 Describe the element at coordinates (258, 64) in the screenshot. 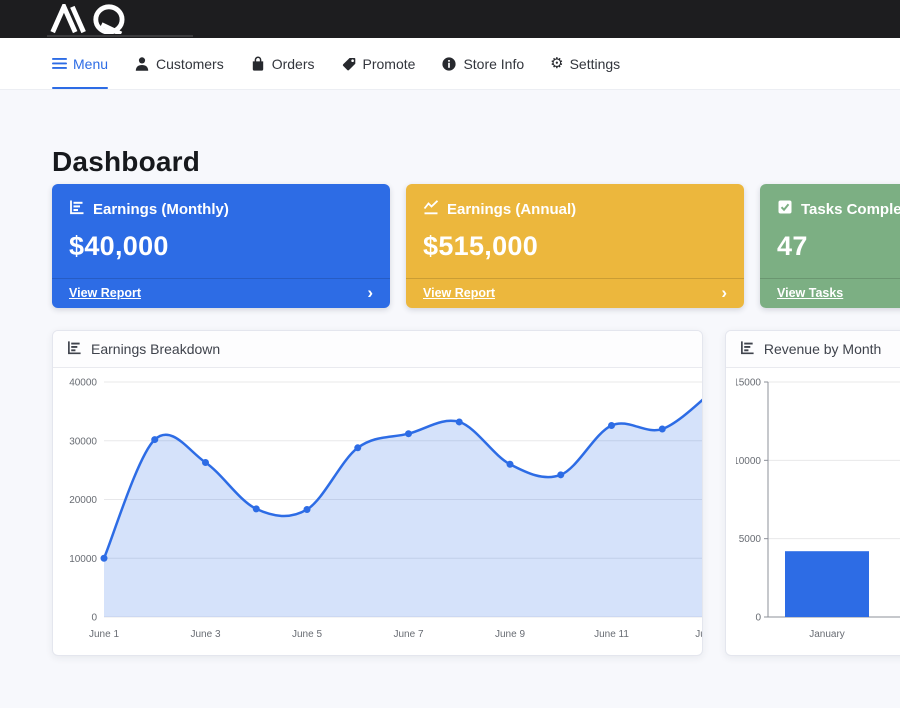

I see `bag-icon` at that location.